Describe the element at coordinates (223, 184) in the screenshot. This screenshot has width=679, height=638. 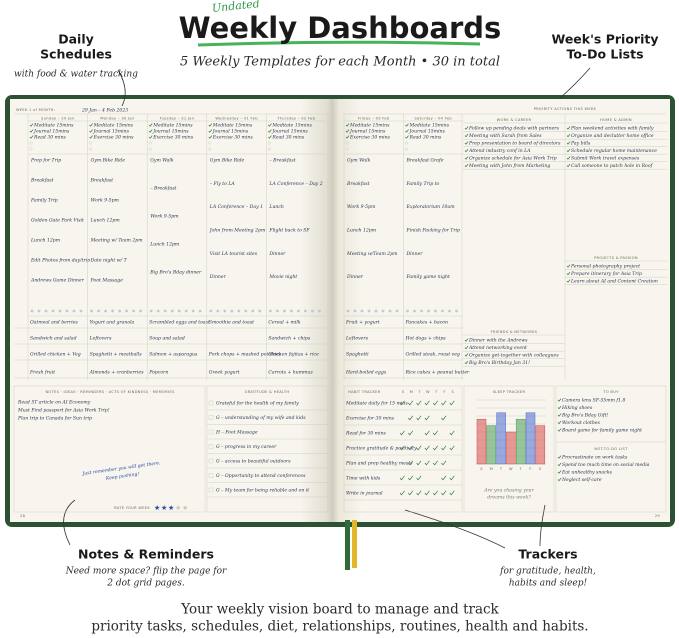
I see `event: – Fly to LA` at that location.